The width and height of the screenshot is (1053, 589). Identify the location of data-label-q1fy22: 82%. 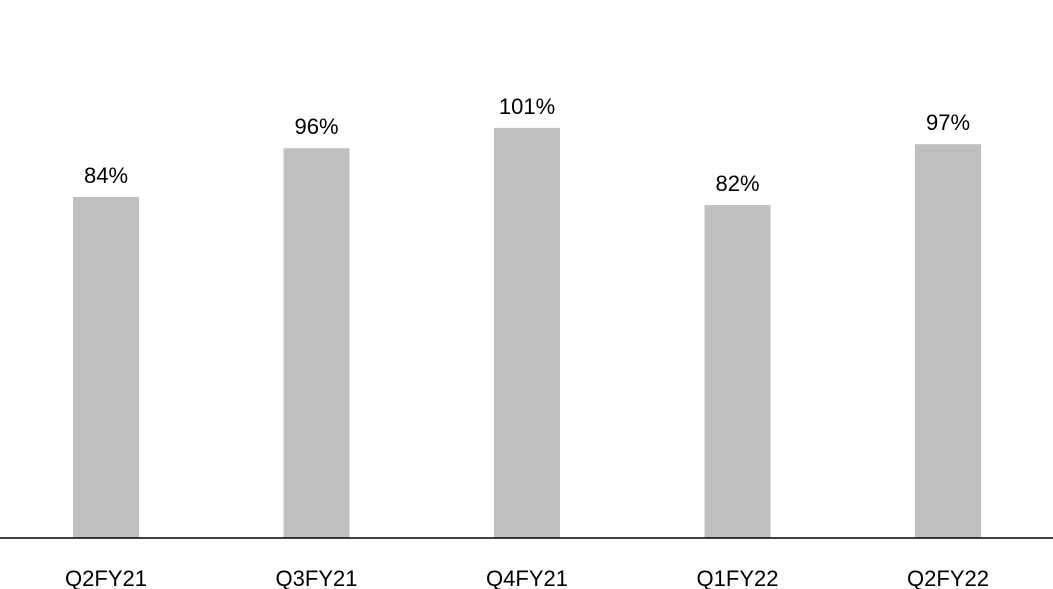
(737, 183).